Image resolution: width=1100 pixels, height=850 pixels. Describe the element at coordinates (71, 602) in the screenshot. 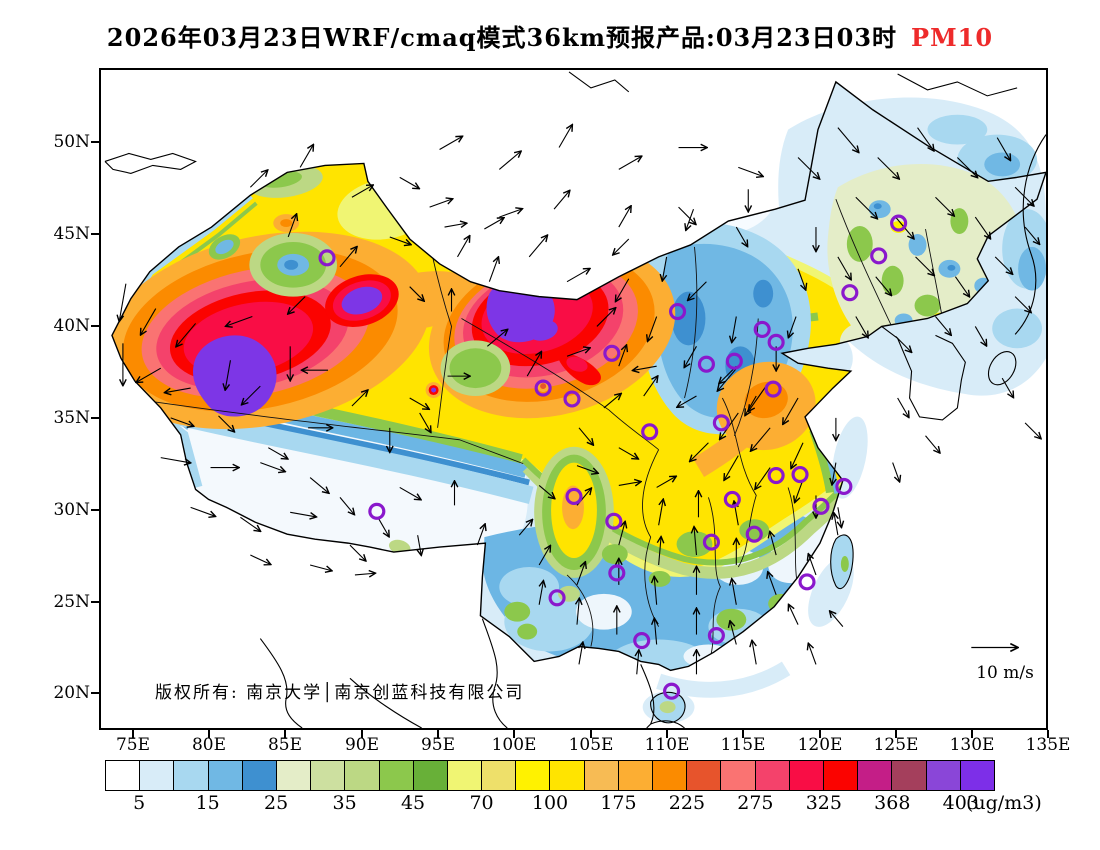

I see `lat-tick-label: 25N` at that location.